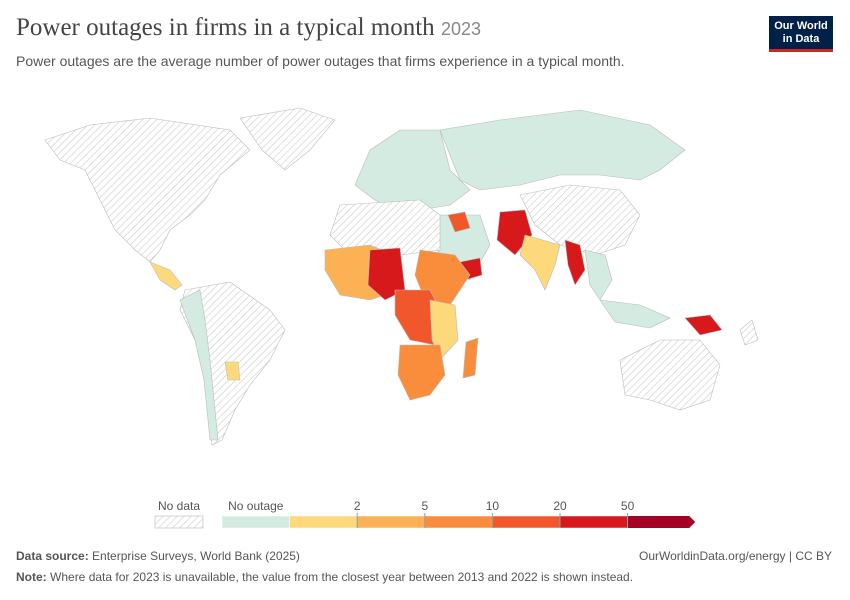  What do you see at coordinates (385, 227) in the screenshot?
I see `north-africa` at bounding box center [385, 227].